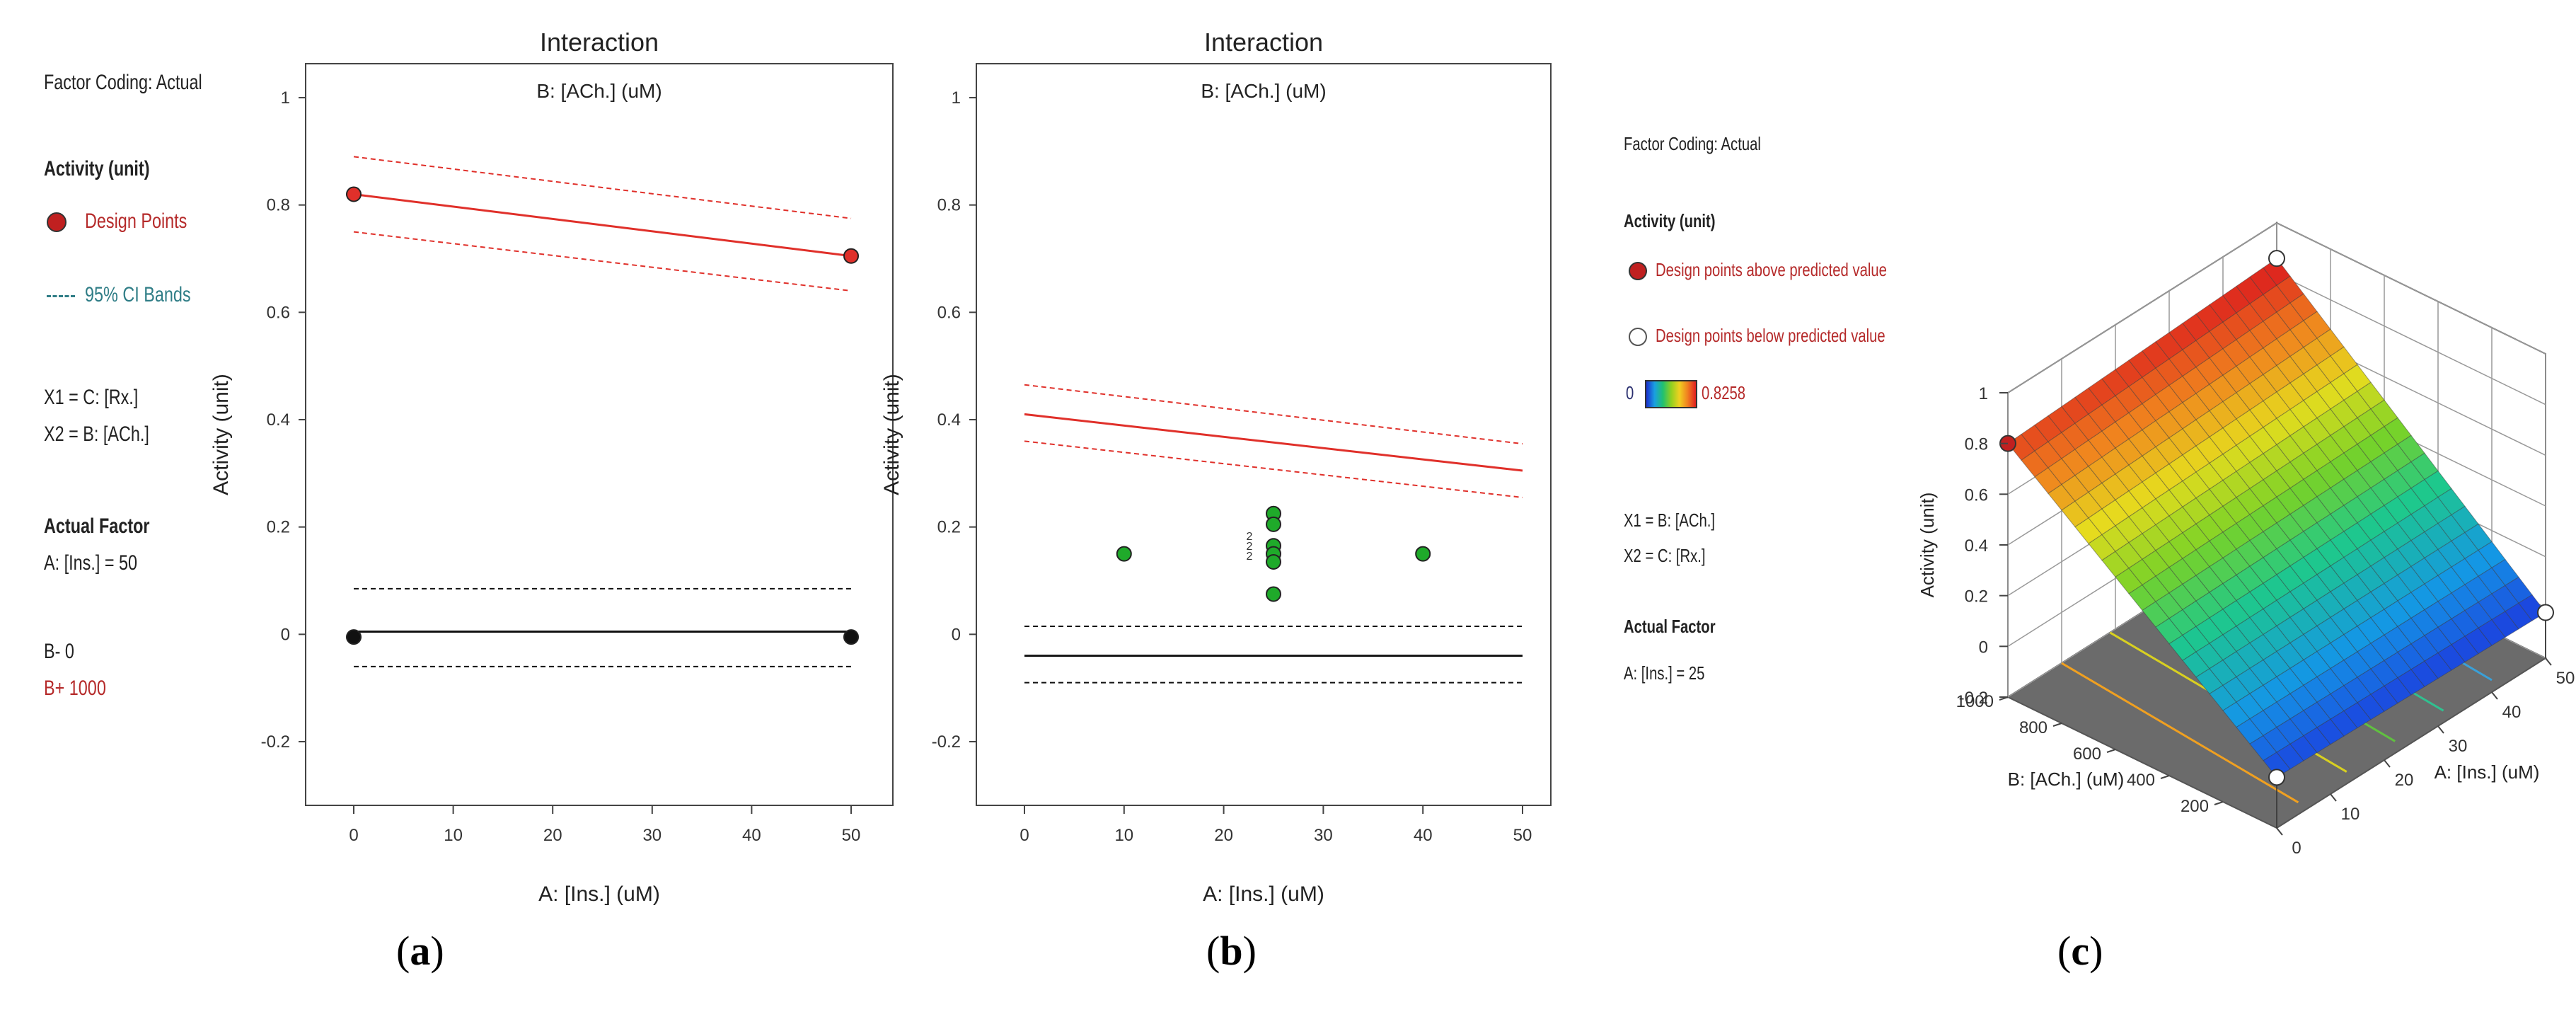 This screenshot has height=1012, width=2576. I want to click on y-axis-label: Activity (unit), so click(891, 435).